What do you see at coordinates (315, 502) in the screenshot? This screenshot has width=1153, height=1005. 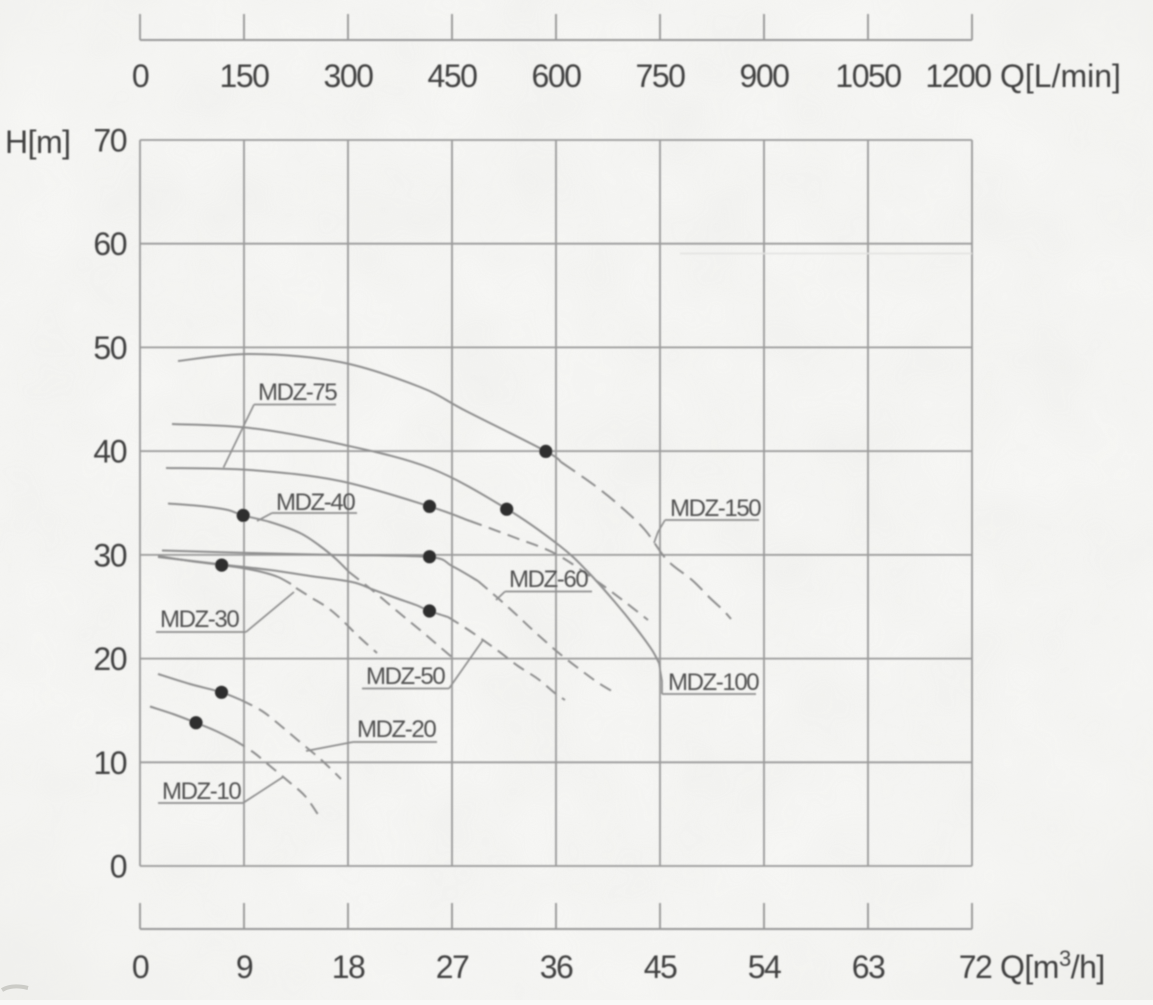 I see `svg-text: MDZ-40` at bounding box center [315, 502].